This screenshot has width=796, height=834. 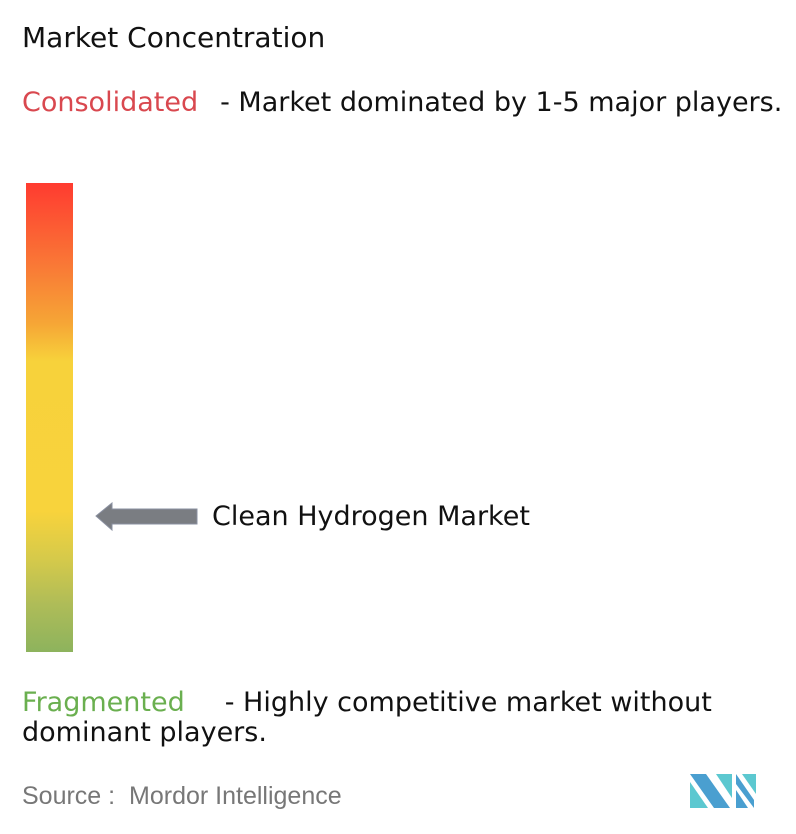 What do you see at coordinates (235, 796) in the screenshot?
I see `source-name: Mordor Intelligence` at bounding box center [235, 796].